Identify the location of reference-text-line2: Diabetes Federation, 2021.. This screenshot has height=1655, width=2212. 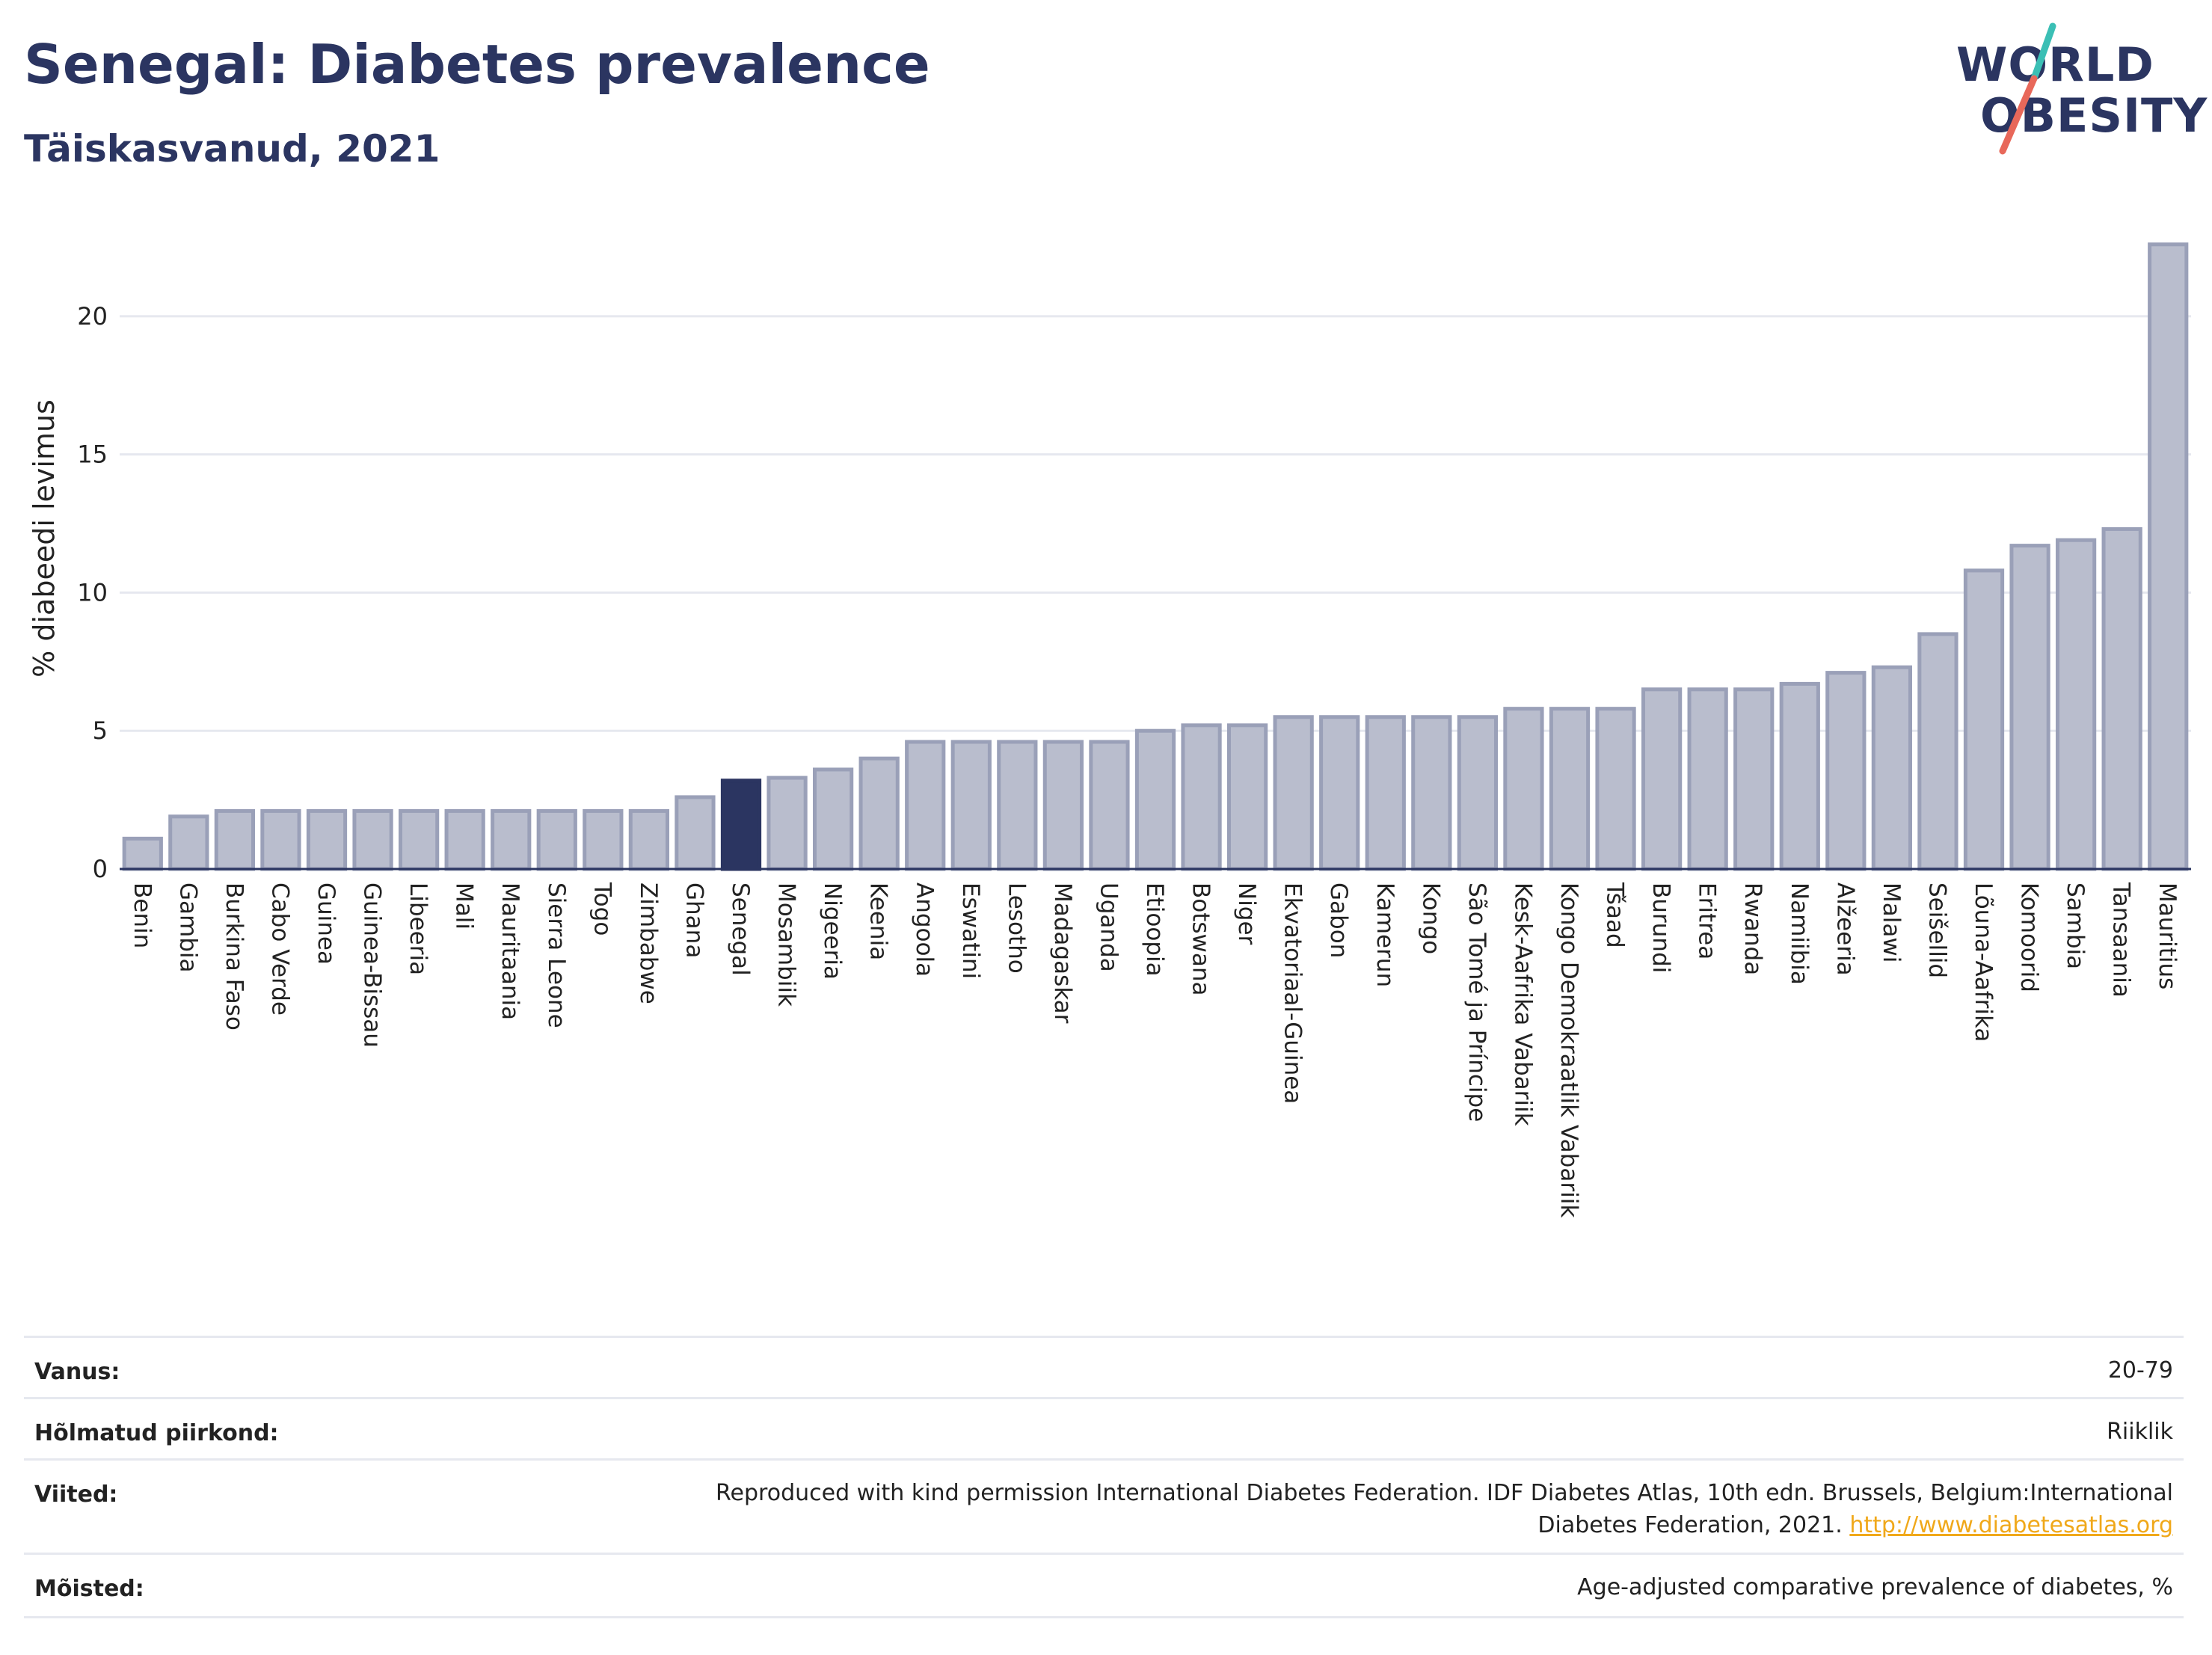
(1693, 1525).